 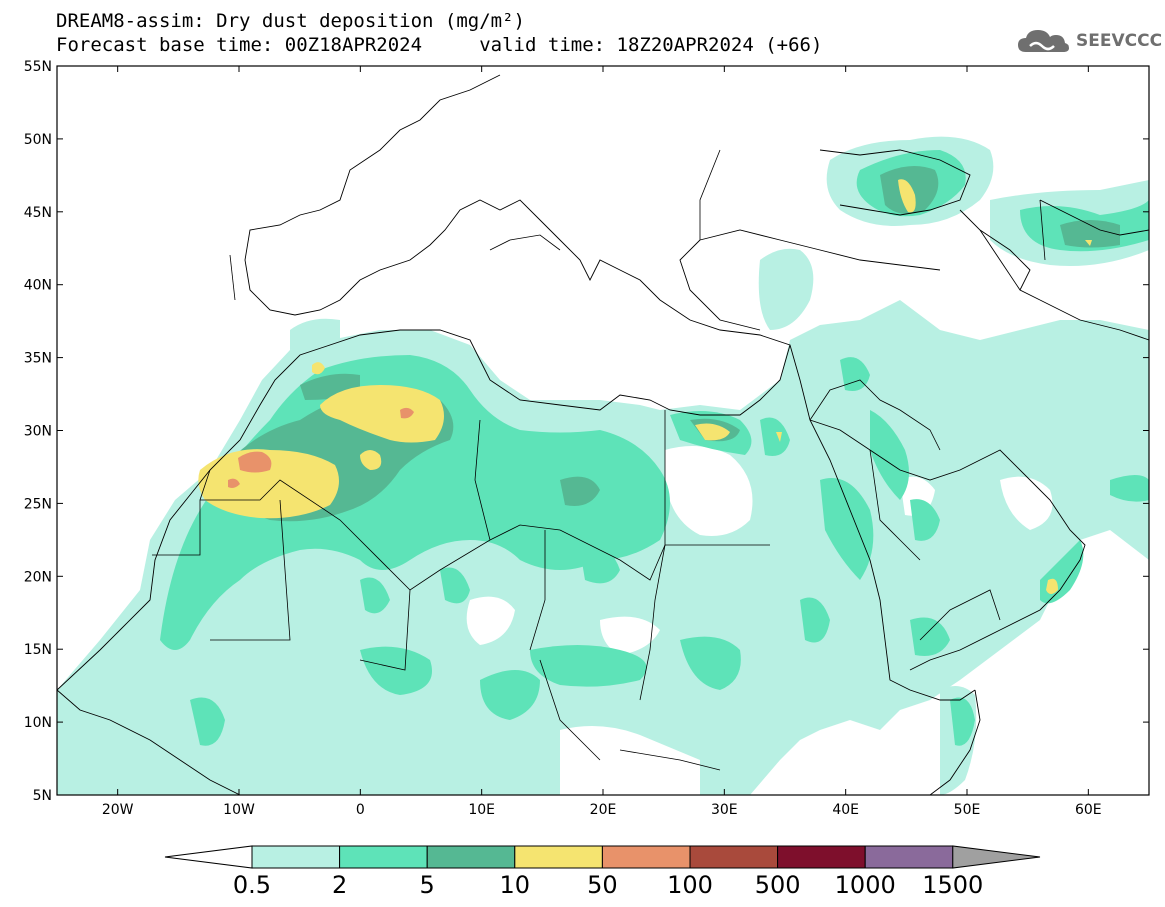 What do you see at coordinates (339, 885) in the screenshot?
I see `colorbar-label: 2` at bounding box center [339, 885].